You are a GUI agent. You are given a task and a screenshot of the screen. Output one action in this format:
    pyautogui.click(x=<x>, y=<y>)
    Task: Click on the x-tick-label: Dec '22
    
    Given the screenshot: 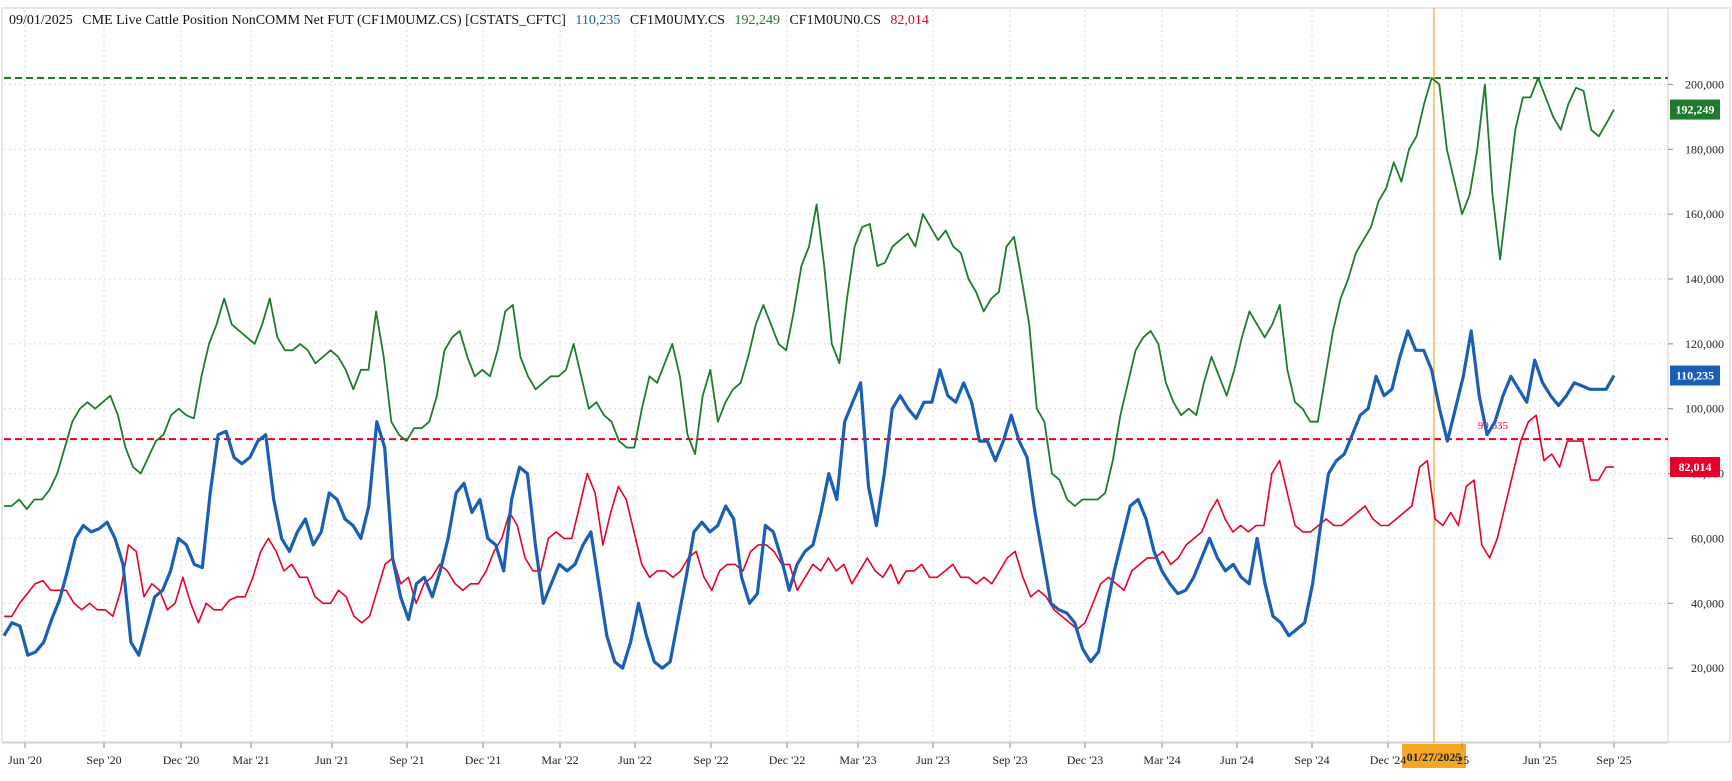 What is the action you would take?
    pyautogui.click(x=787, y=760)
    